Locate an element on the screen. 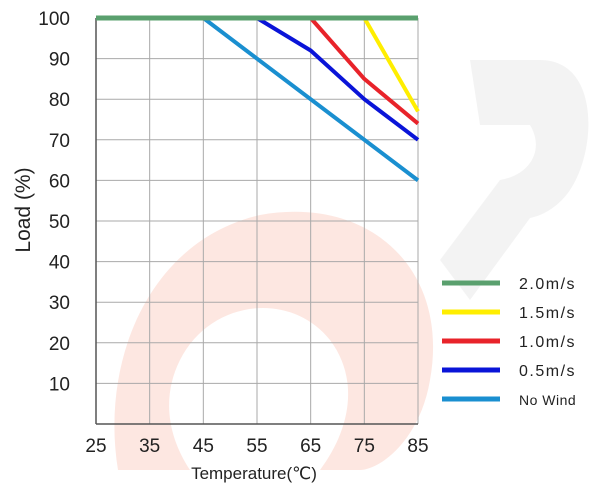 The height and width of the screenshot is (494, 597). y-tick-label: 60 is located at coordinates (59, 181).